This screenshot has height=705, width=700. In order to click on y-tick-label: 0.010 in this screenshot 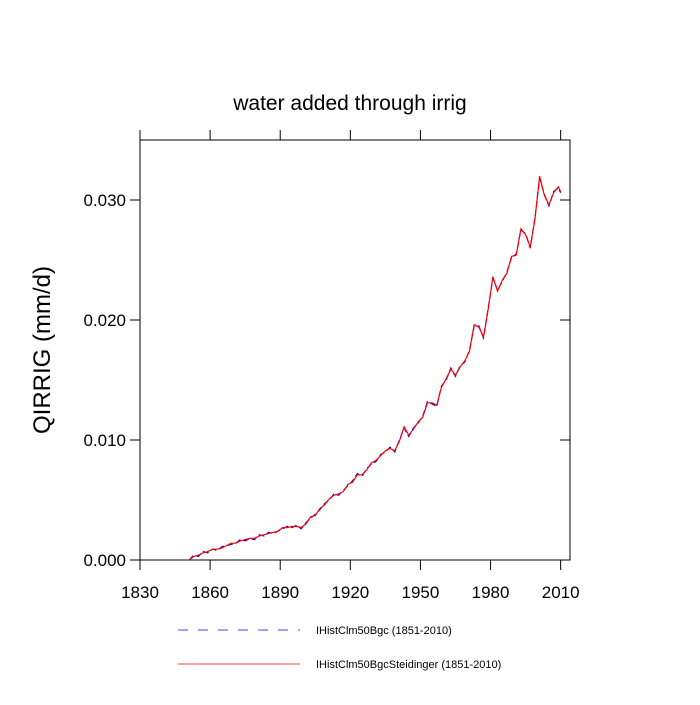, I will do `click(104, 440)`.